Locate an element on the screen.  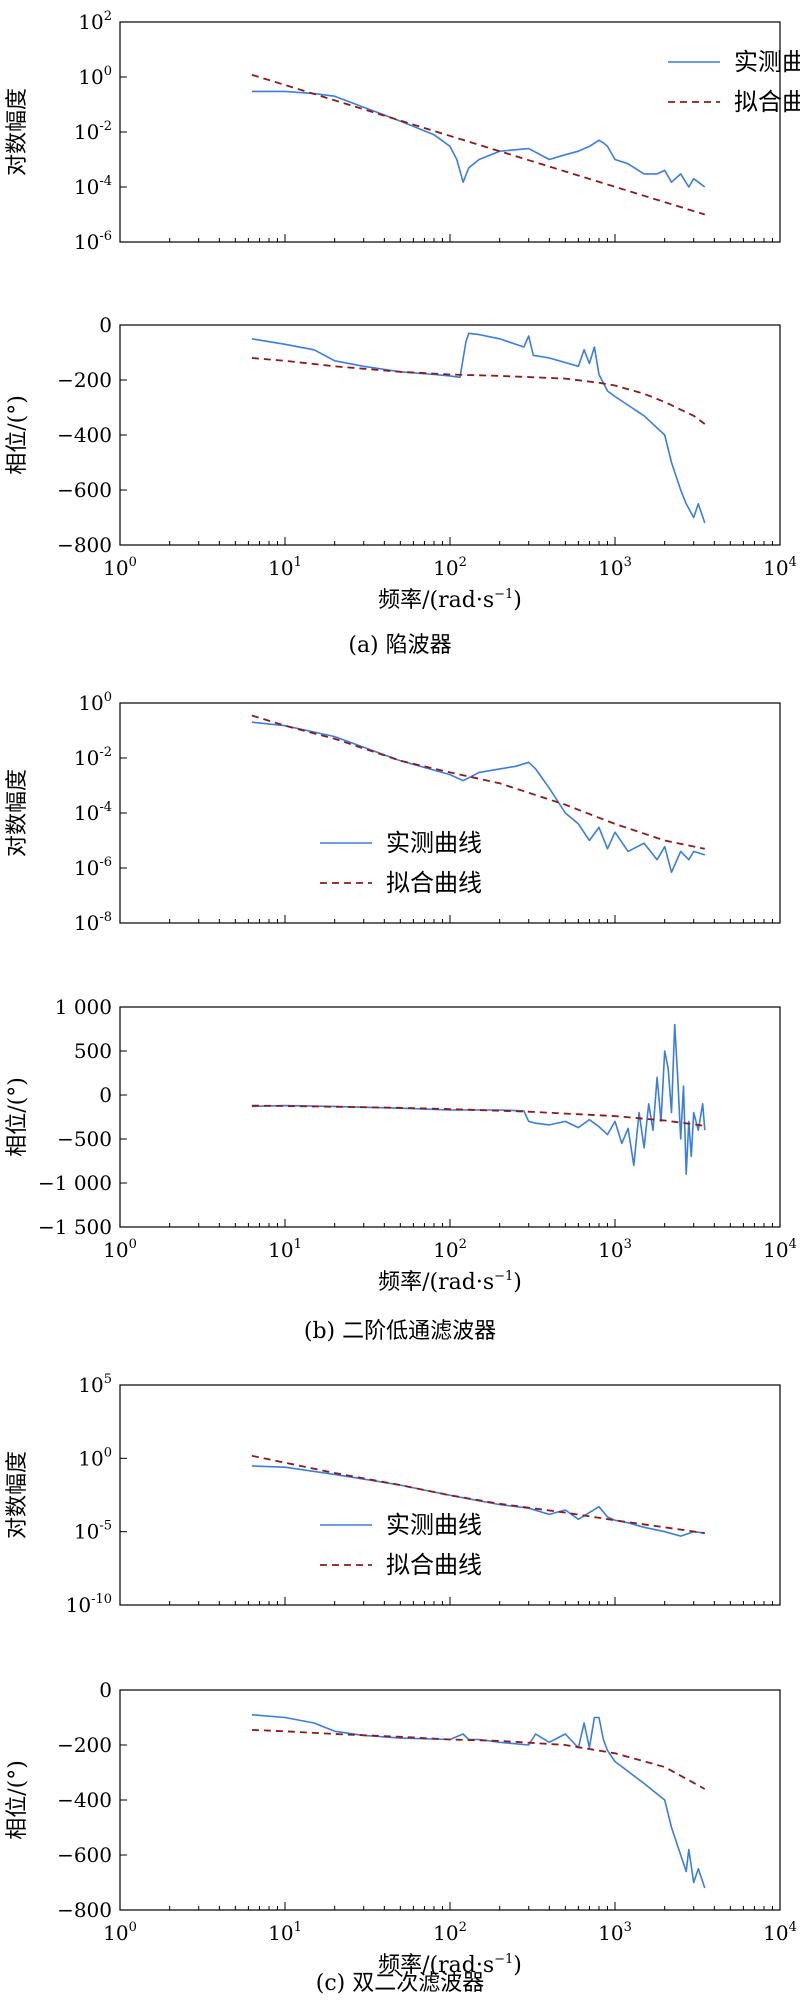
y-tick-label: 10⁻⁸ is located at coordinates (93, 922).